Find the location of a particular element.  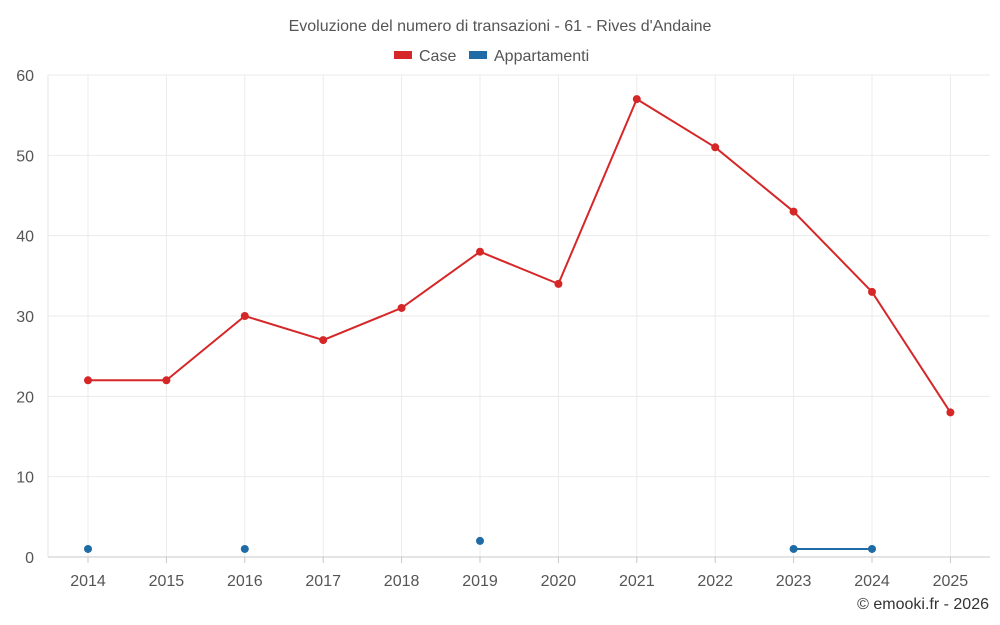

data-point-appartamenti-2024 is located at coordinates (872, 548).